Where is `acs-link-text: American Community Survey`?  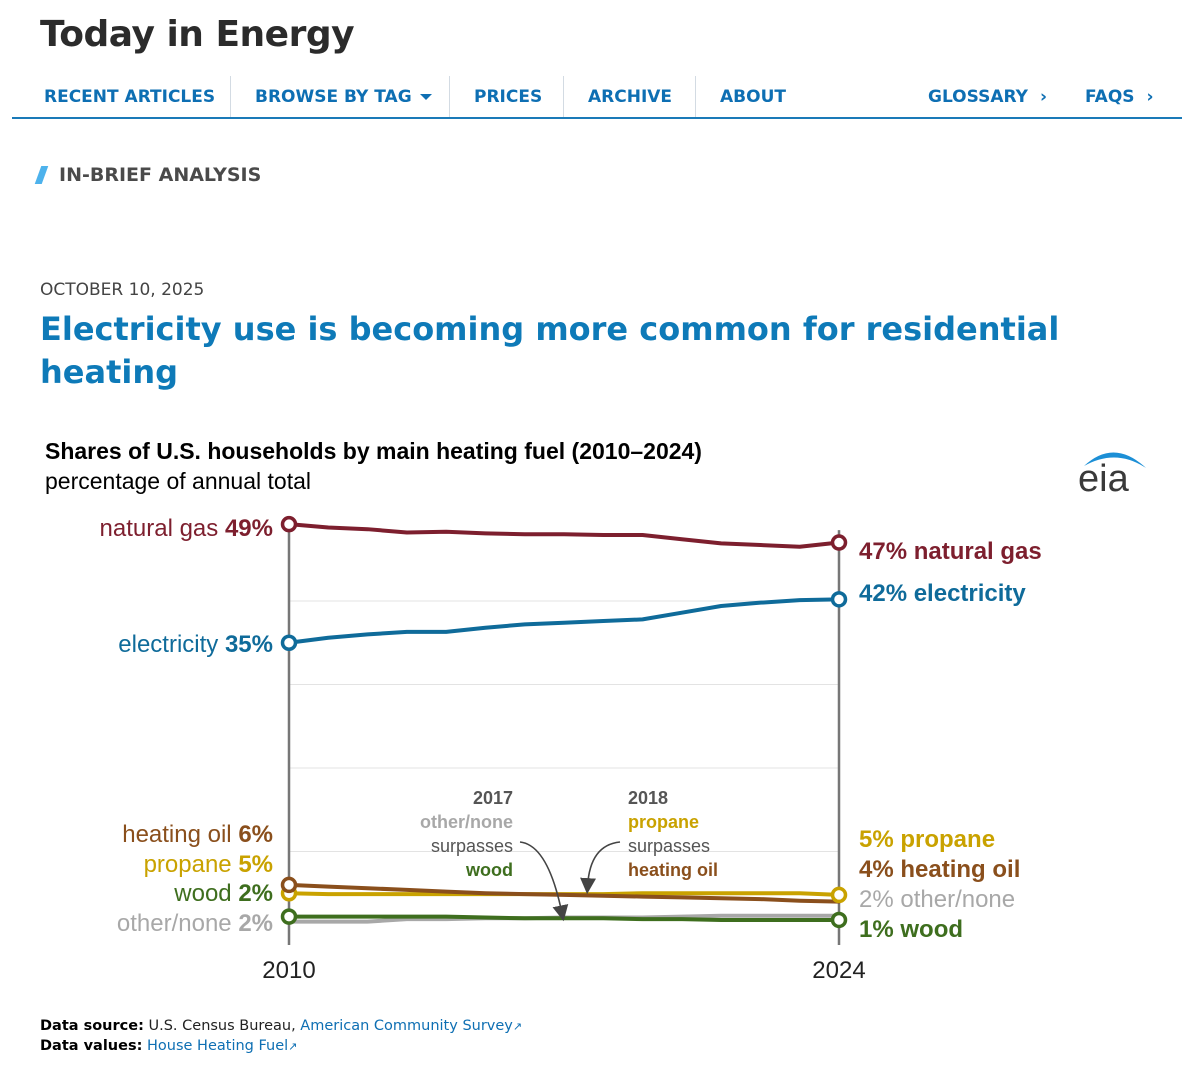
acs-link-text: American Community Survey is located at coordinates (406, 1026).